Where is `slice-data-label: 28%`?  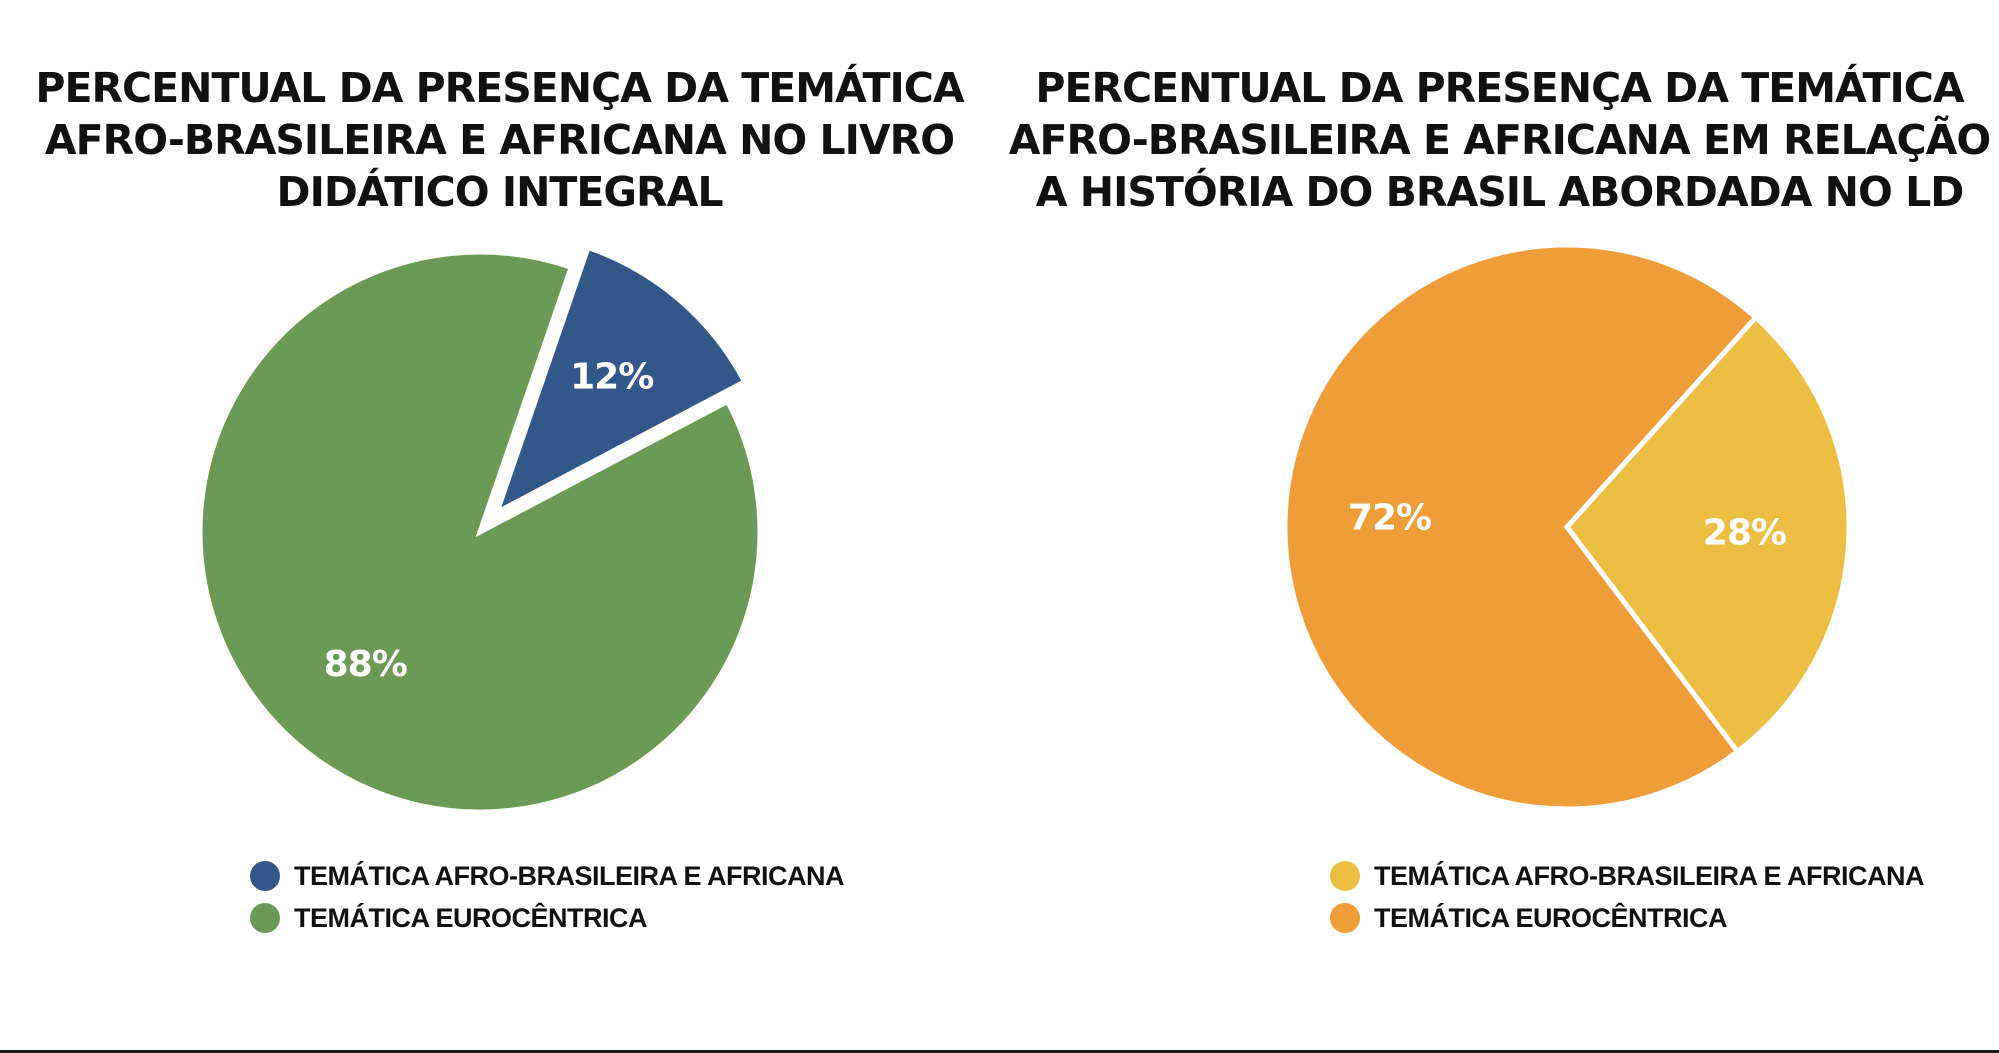
slice-data-label: 28% is located at coordinates (1744, 532).